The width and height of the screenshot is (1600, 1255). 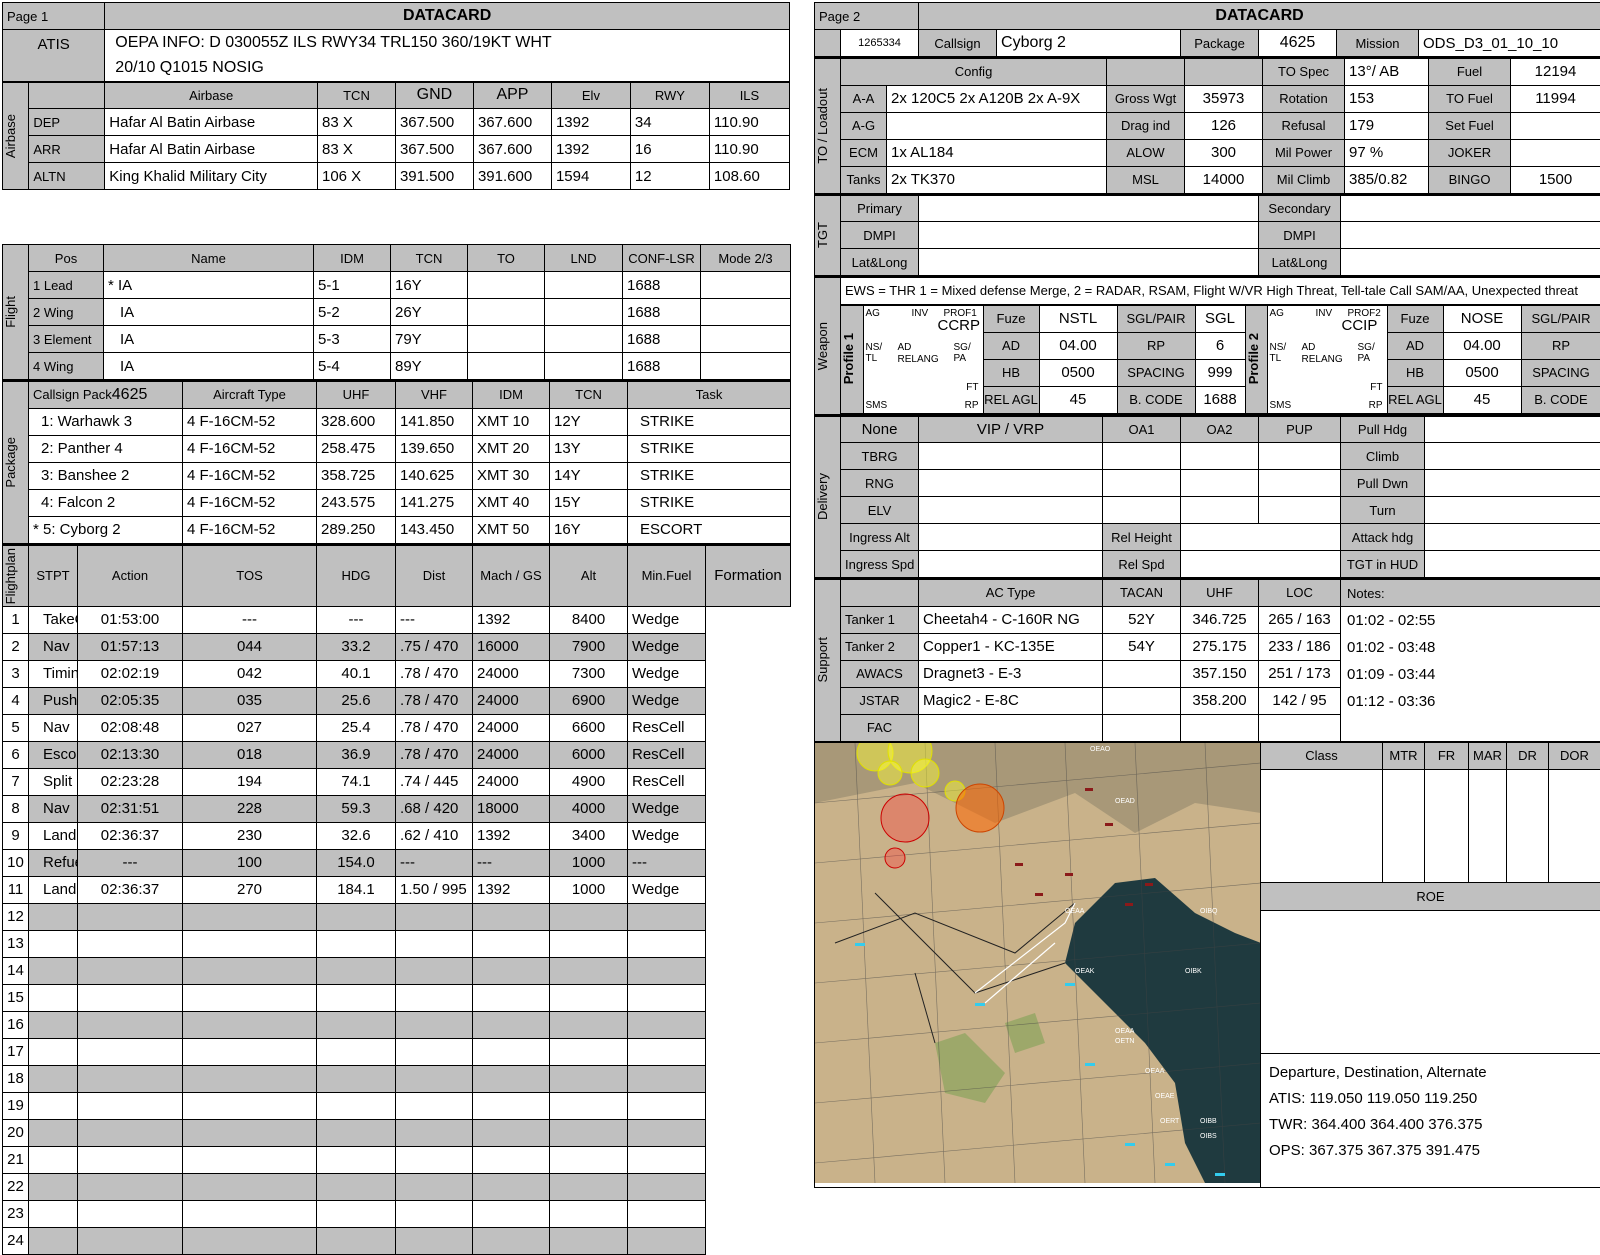 I want to click on sms-sgpa: SG/ PA, so click(x=1370, y=353).